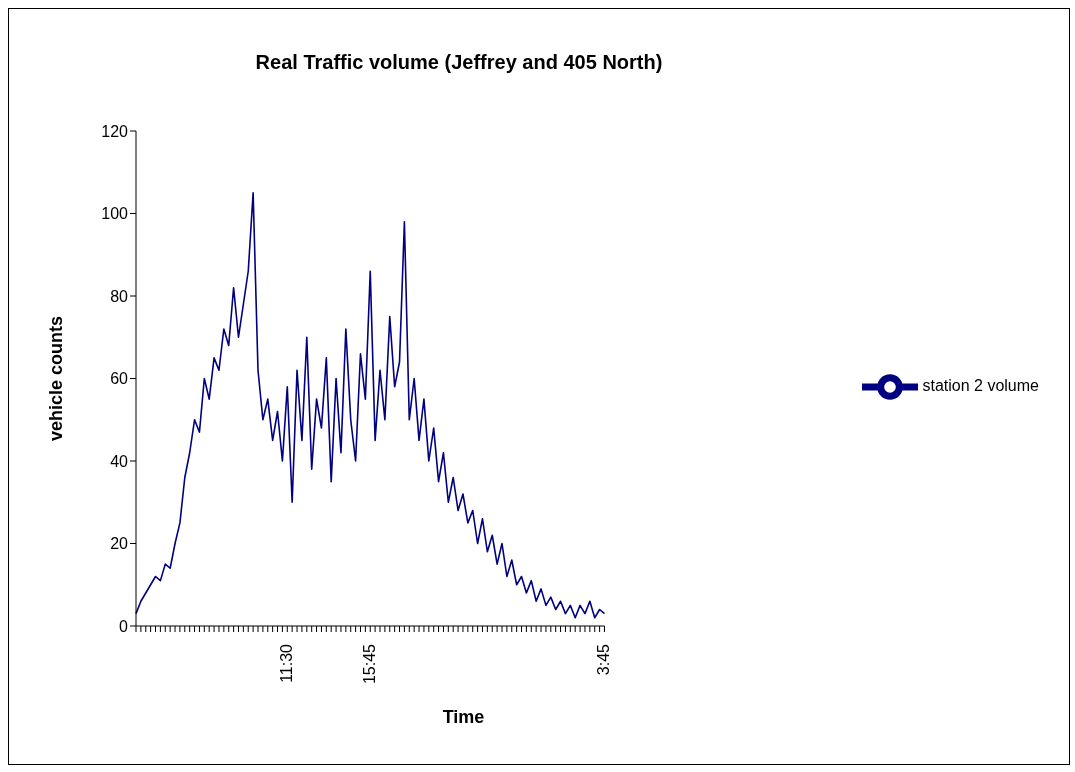 This screenshot has width=1075, height=772. Describe the element at coordinates (287, 663) in the screenshot. I see `x-tick-label: 11:30` at that location.